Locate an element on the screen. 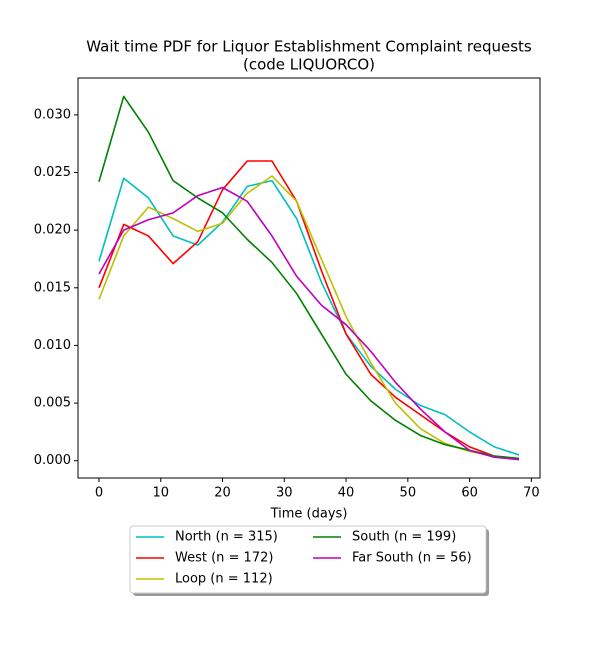  x-tick-label: 40 is located at coordinates (346, 493).